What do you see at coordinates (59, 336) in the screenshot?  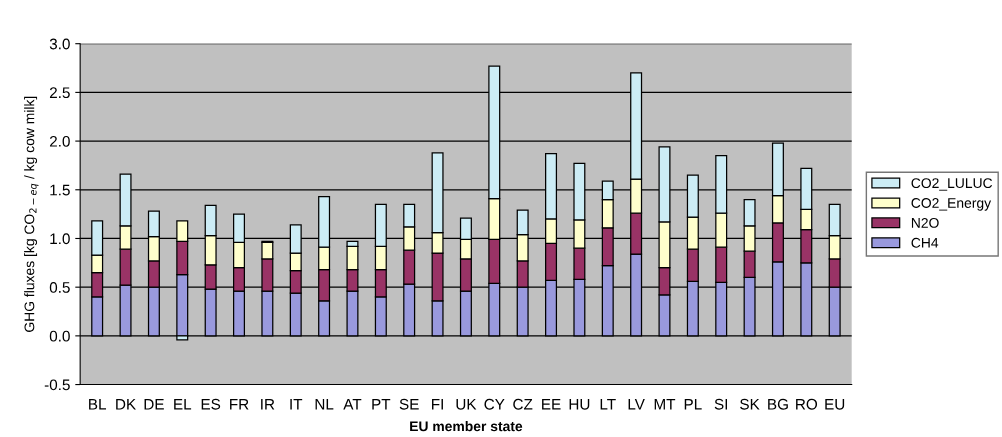 I see `y-tick-label: 0.0` at bounding box center [59, 336].